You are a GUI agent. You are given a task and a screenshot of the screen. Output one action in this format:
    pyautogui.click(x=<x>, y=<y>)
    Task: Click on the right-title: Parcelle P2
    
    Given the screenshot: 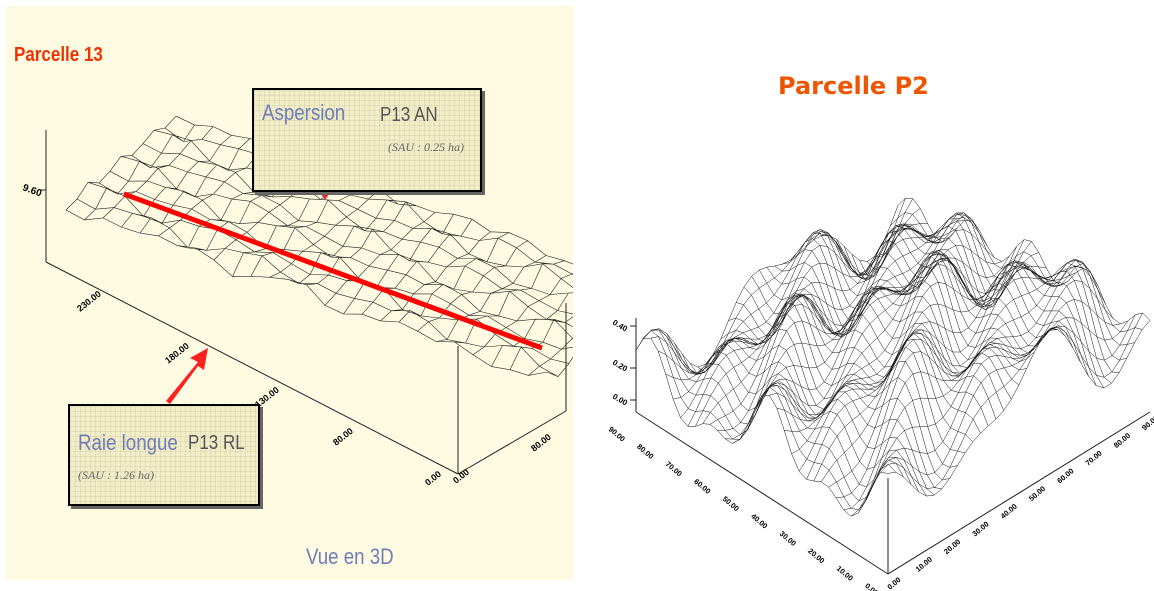 What is the action you would take?
    pyautogui.click(x=853, y=86)
    